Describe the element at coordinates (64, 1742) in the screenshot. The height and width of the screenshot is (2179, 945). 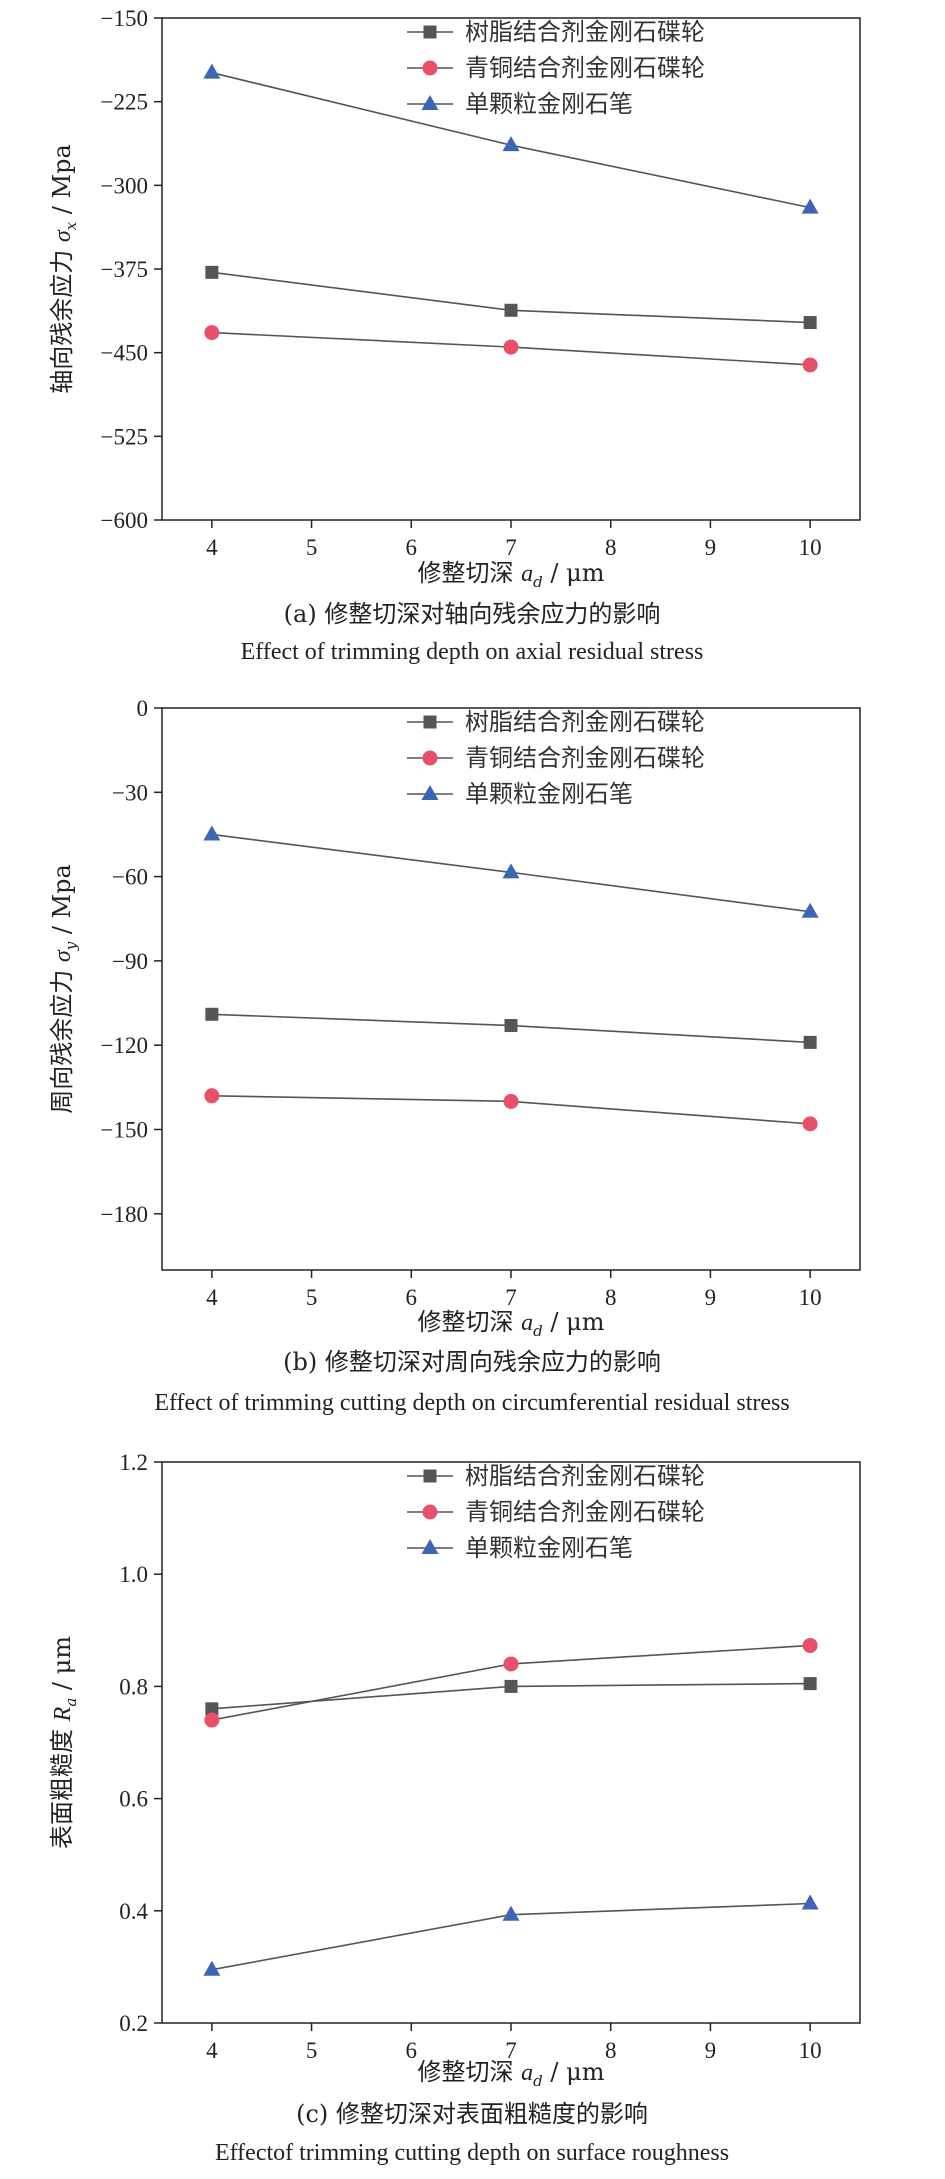
I see `y-axis-label: 表面粗糙度 Ra / μm` at that location.